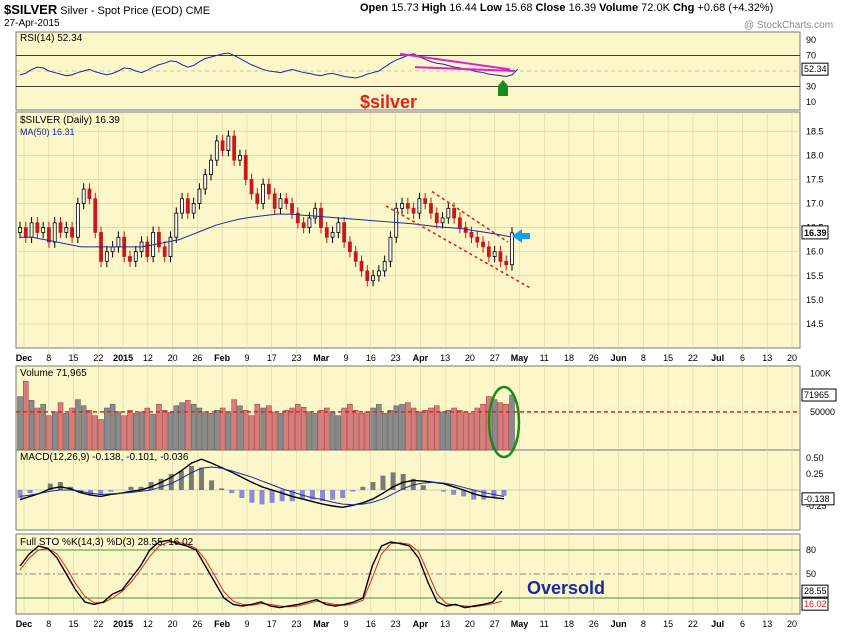 Image resolution: width=850 pixels, height=632 pixels. Describe the element at coordinates (148, 358) in the screenshot. I see `date-tick-label: 12` at that location.